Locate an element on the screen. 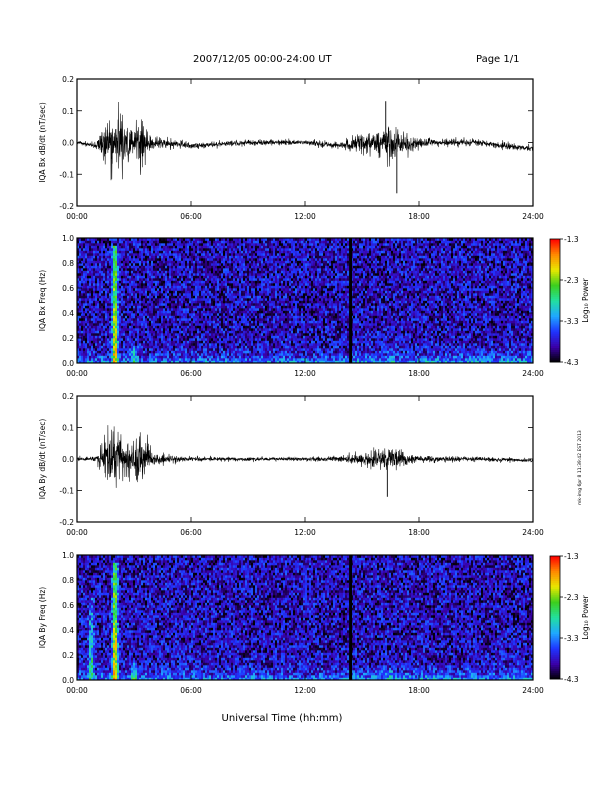 The width and height of the screenshot is (612, 792). header-page-number: Page 1/1 is located at coordinates (497, 59).